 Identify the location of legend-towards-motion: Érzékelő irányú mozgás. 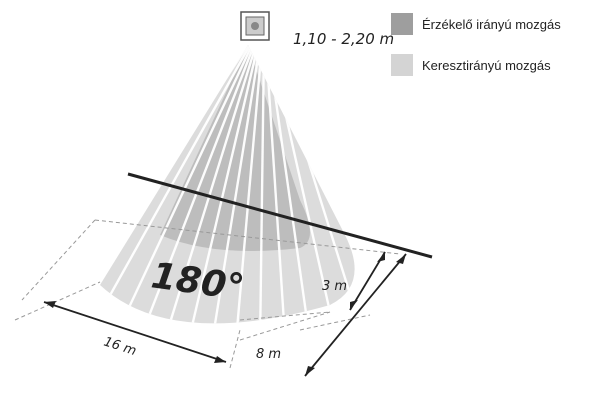
(476, 24).